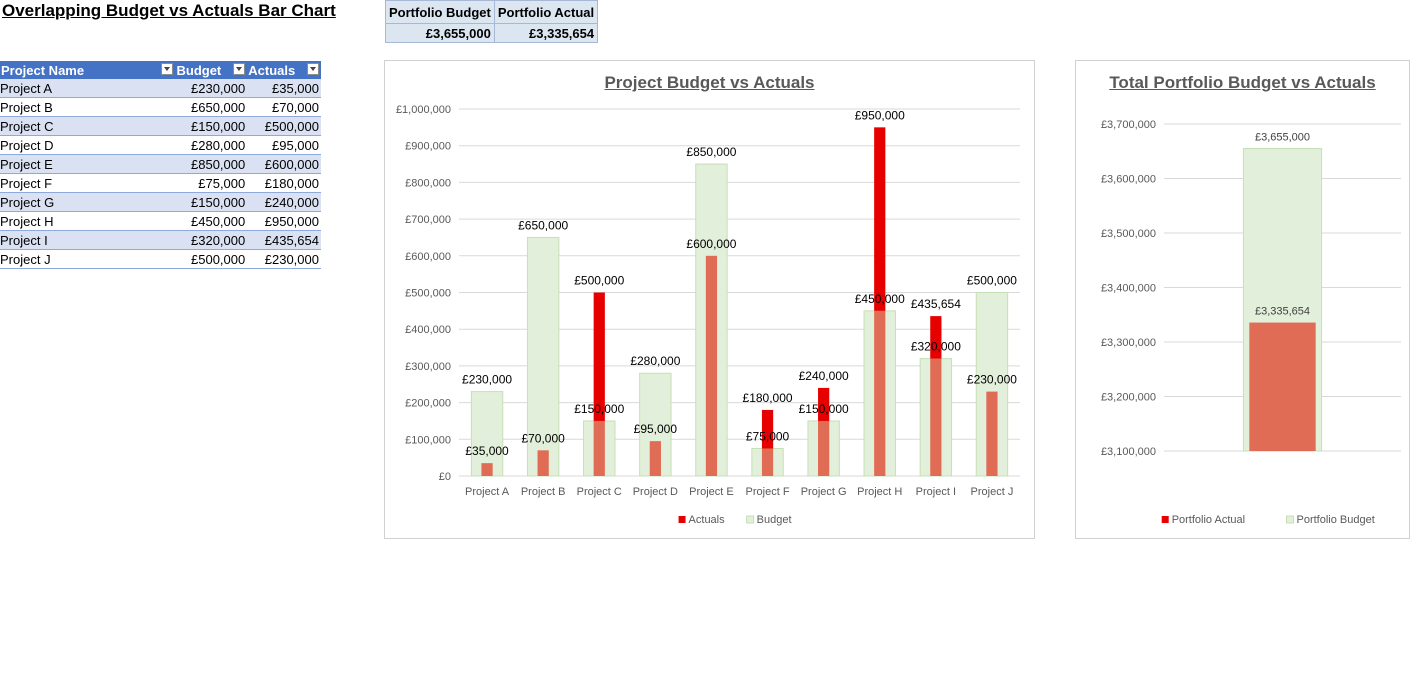 Image resolution: width=1417 pixels, height=700 pixels. What do you see at coordinates (936, 347) in the screenshot?
I see `budget-data-label: £320,000` at bounding box center [936, 347].